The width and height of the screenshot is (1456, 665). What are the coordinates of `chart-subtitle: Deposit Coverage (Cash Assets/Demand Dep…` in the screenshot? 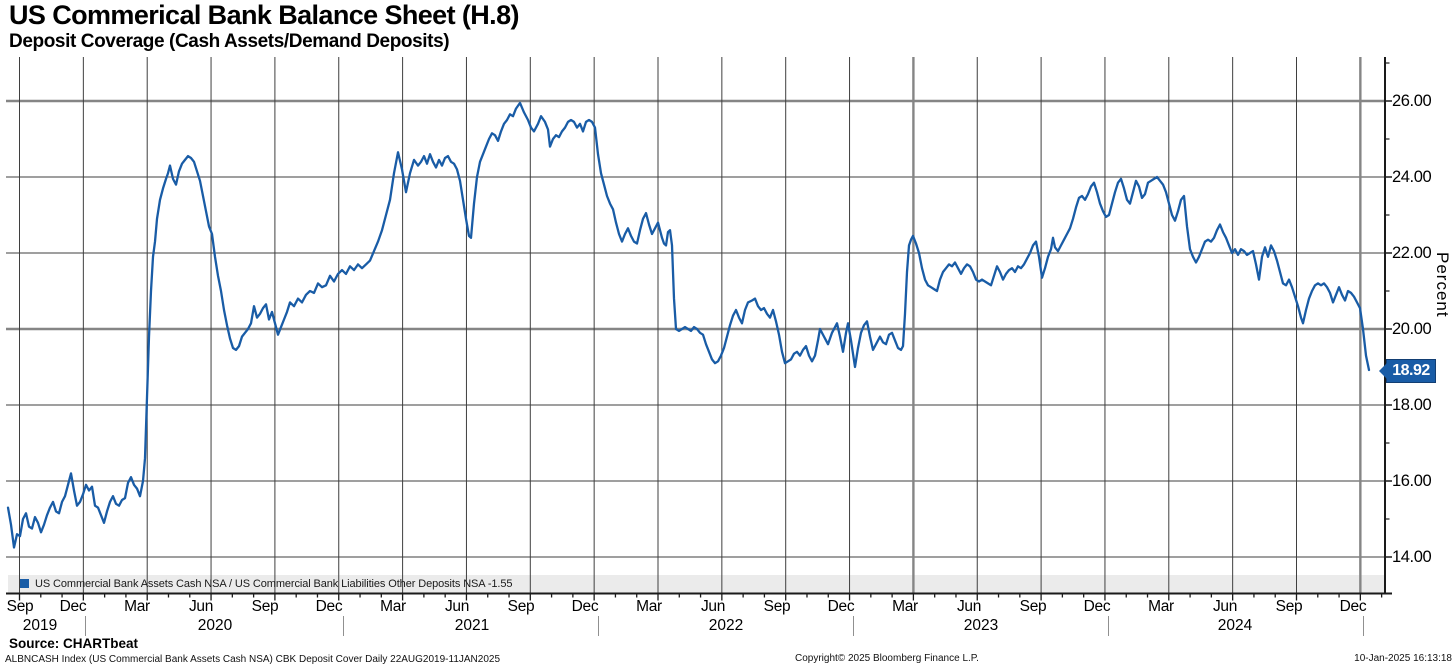 It's located at (229, 41).